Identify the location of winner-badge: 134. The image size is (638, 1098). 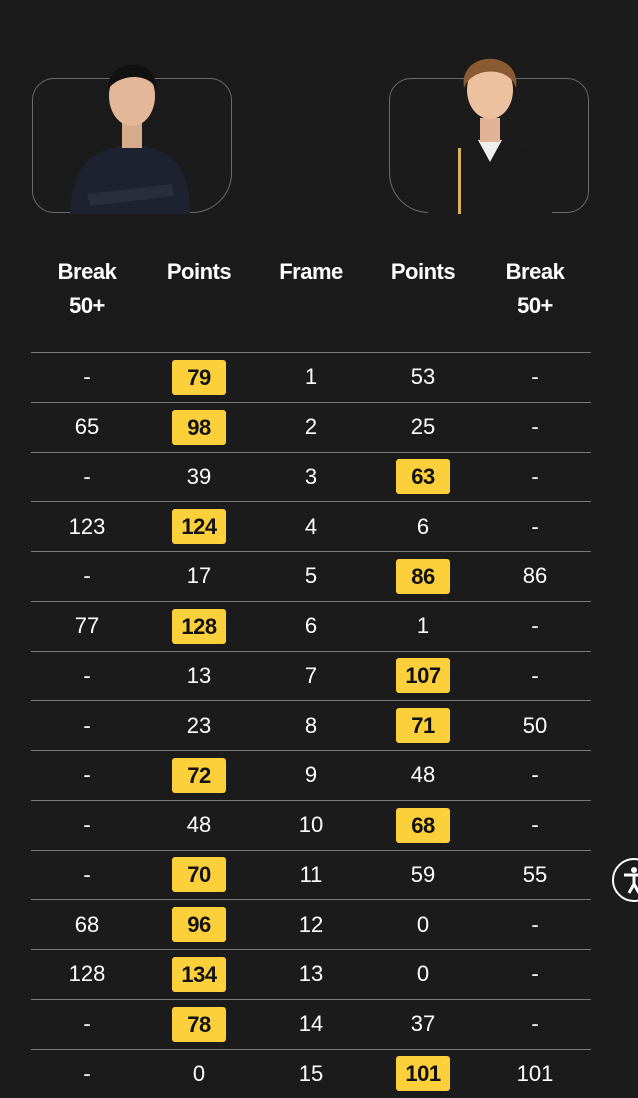
(199, 974).